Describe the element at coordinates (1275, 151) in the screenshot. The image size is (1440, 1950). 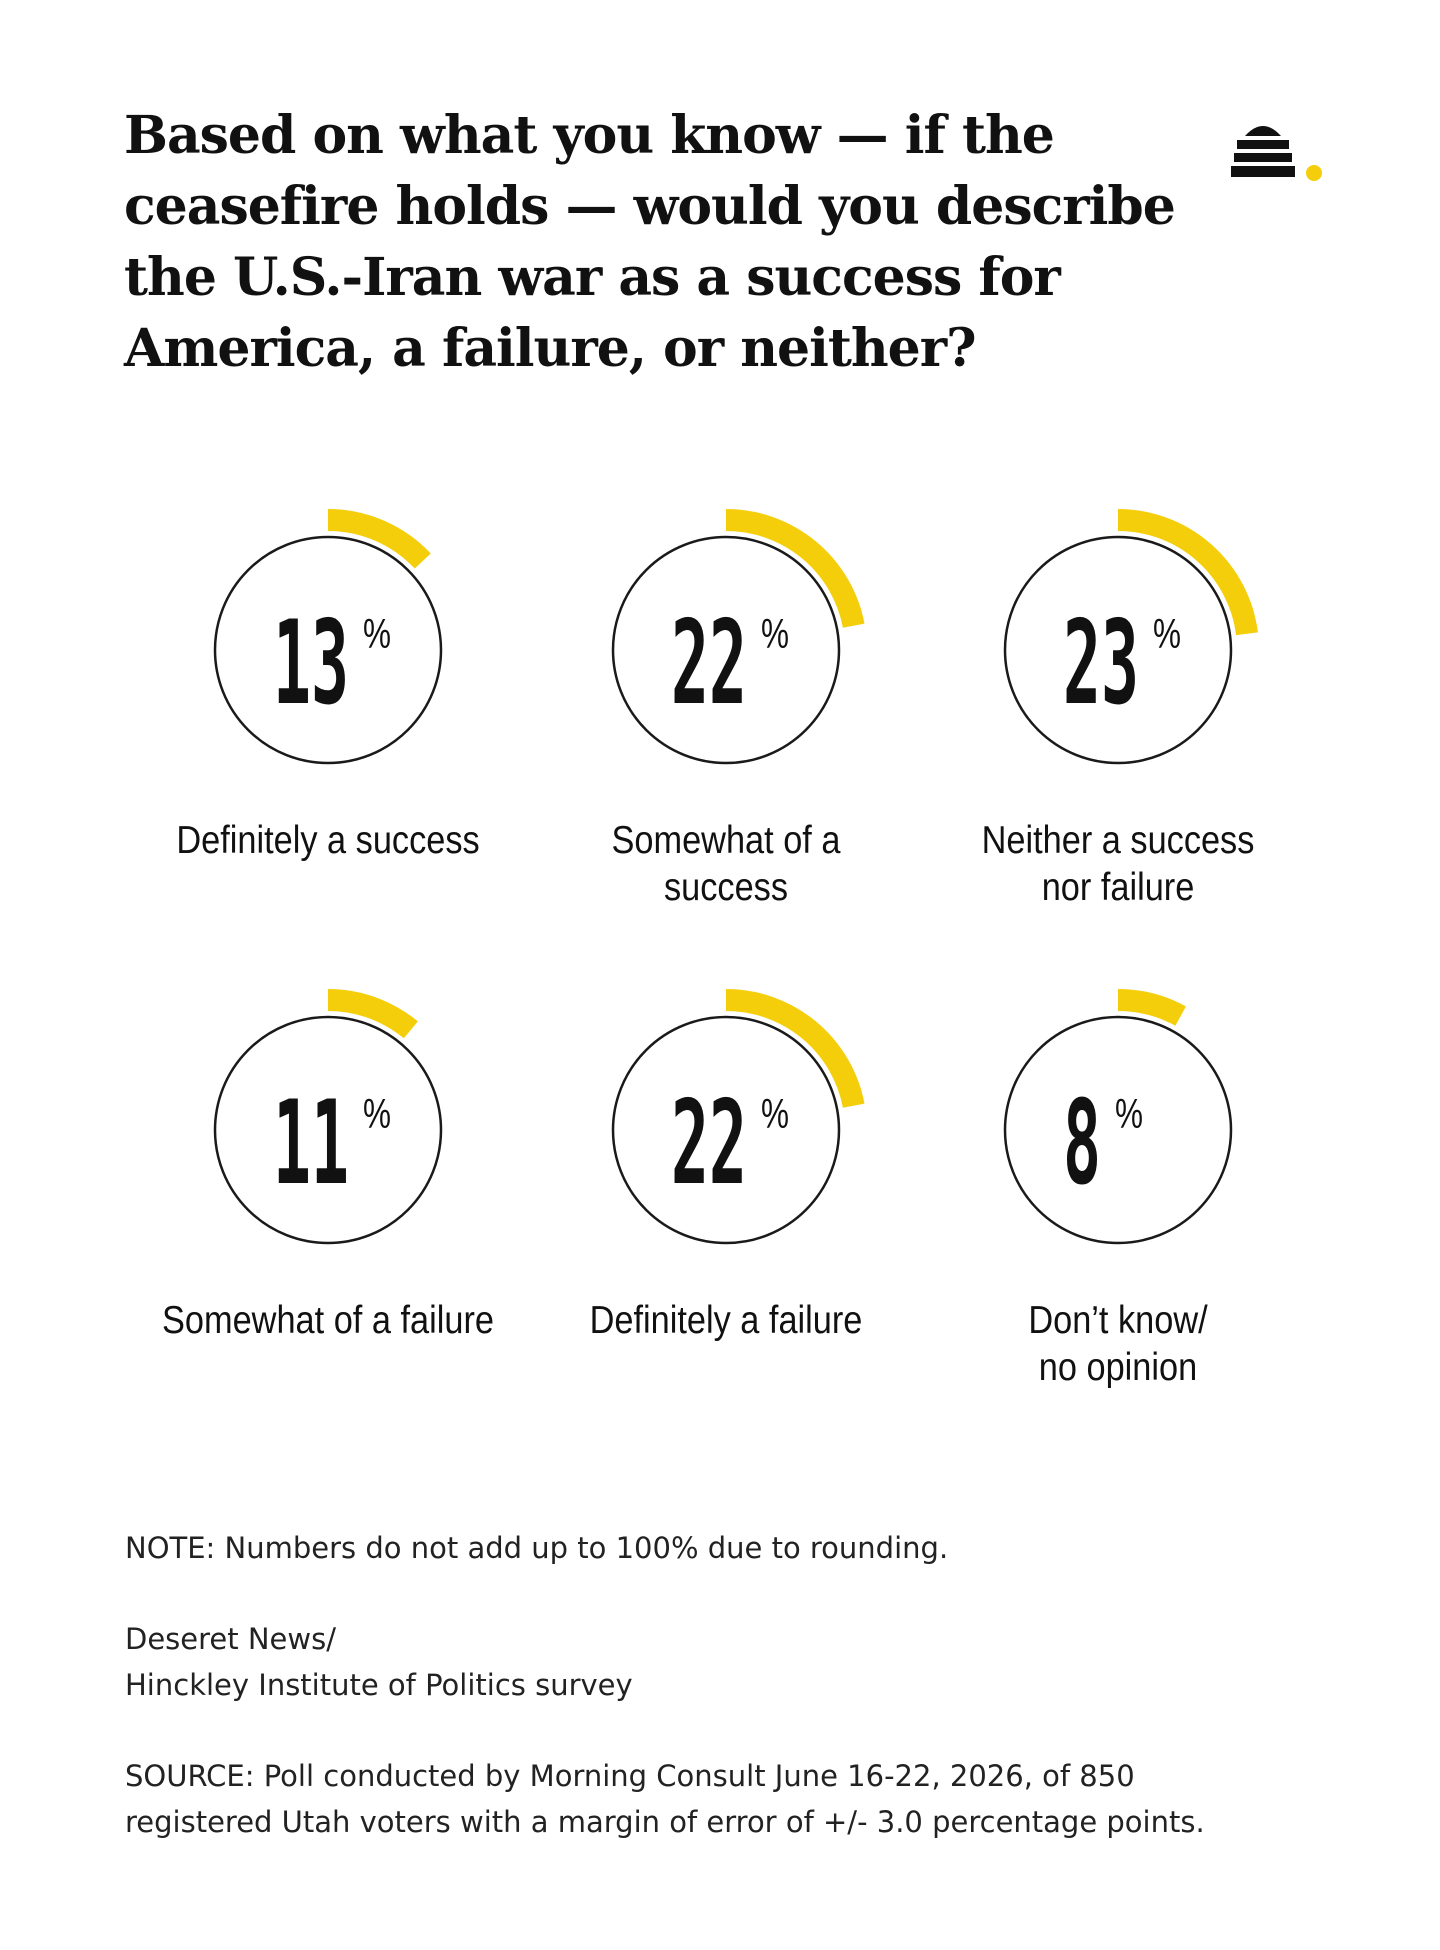
I see `beehive-logo-icon` at that location.